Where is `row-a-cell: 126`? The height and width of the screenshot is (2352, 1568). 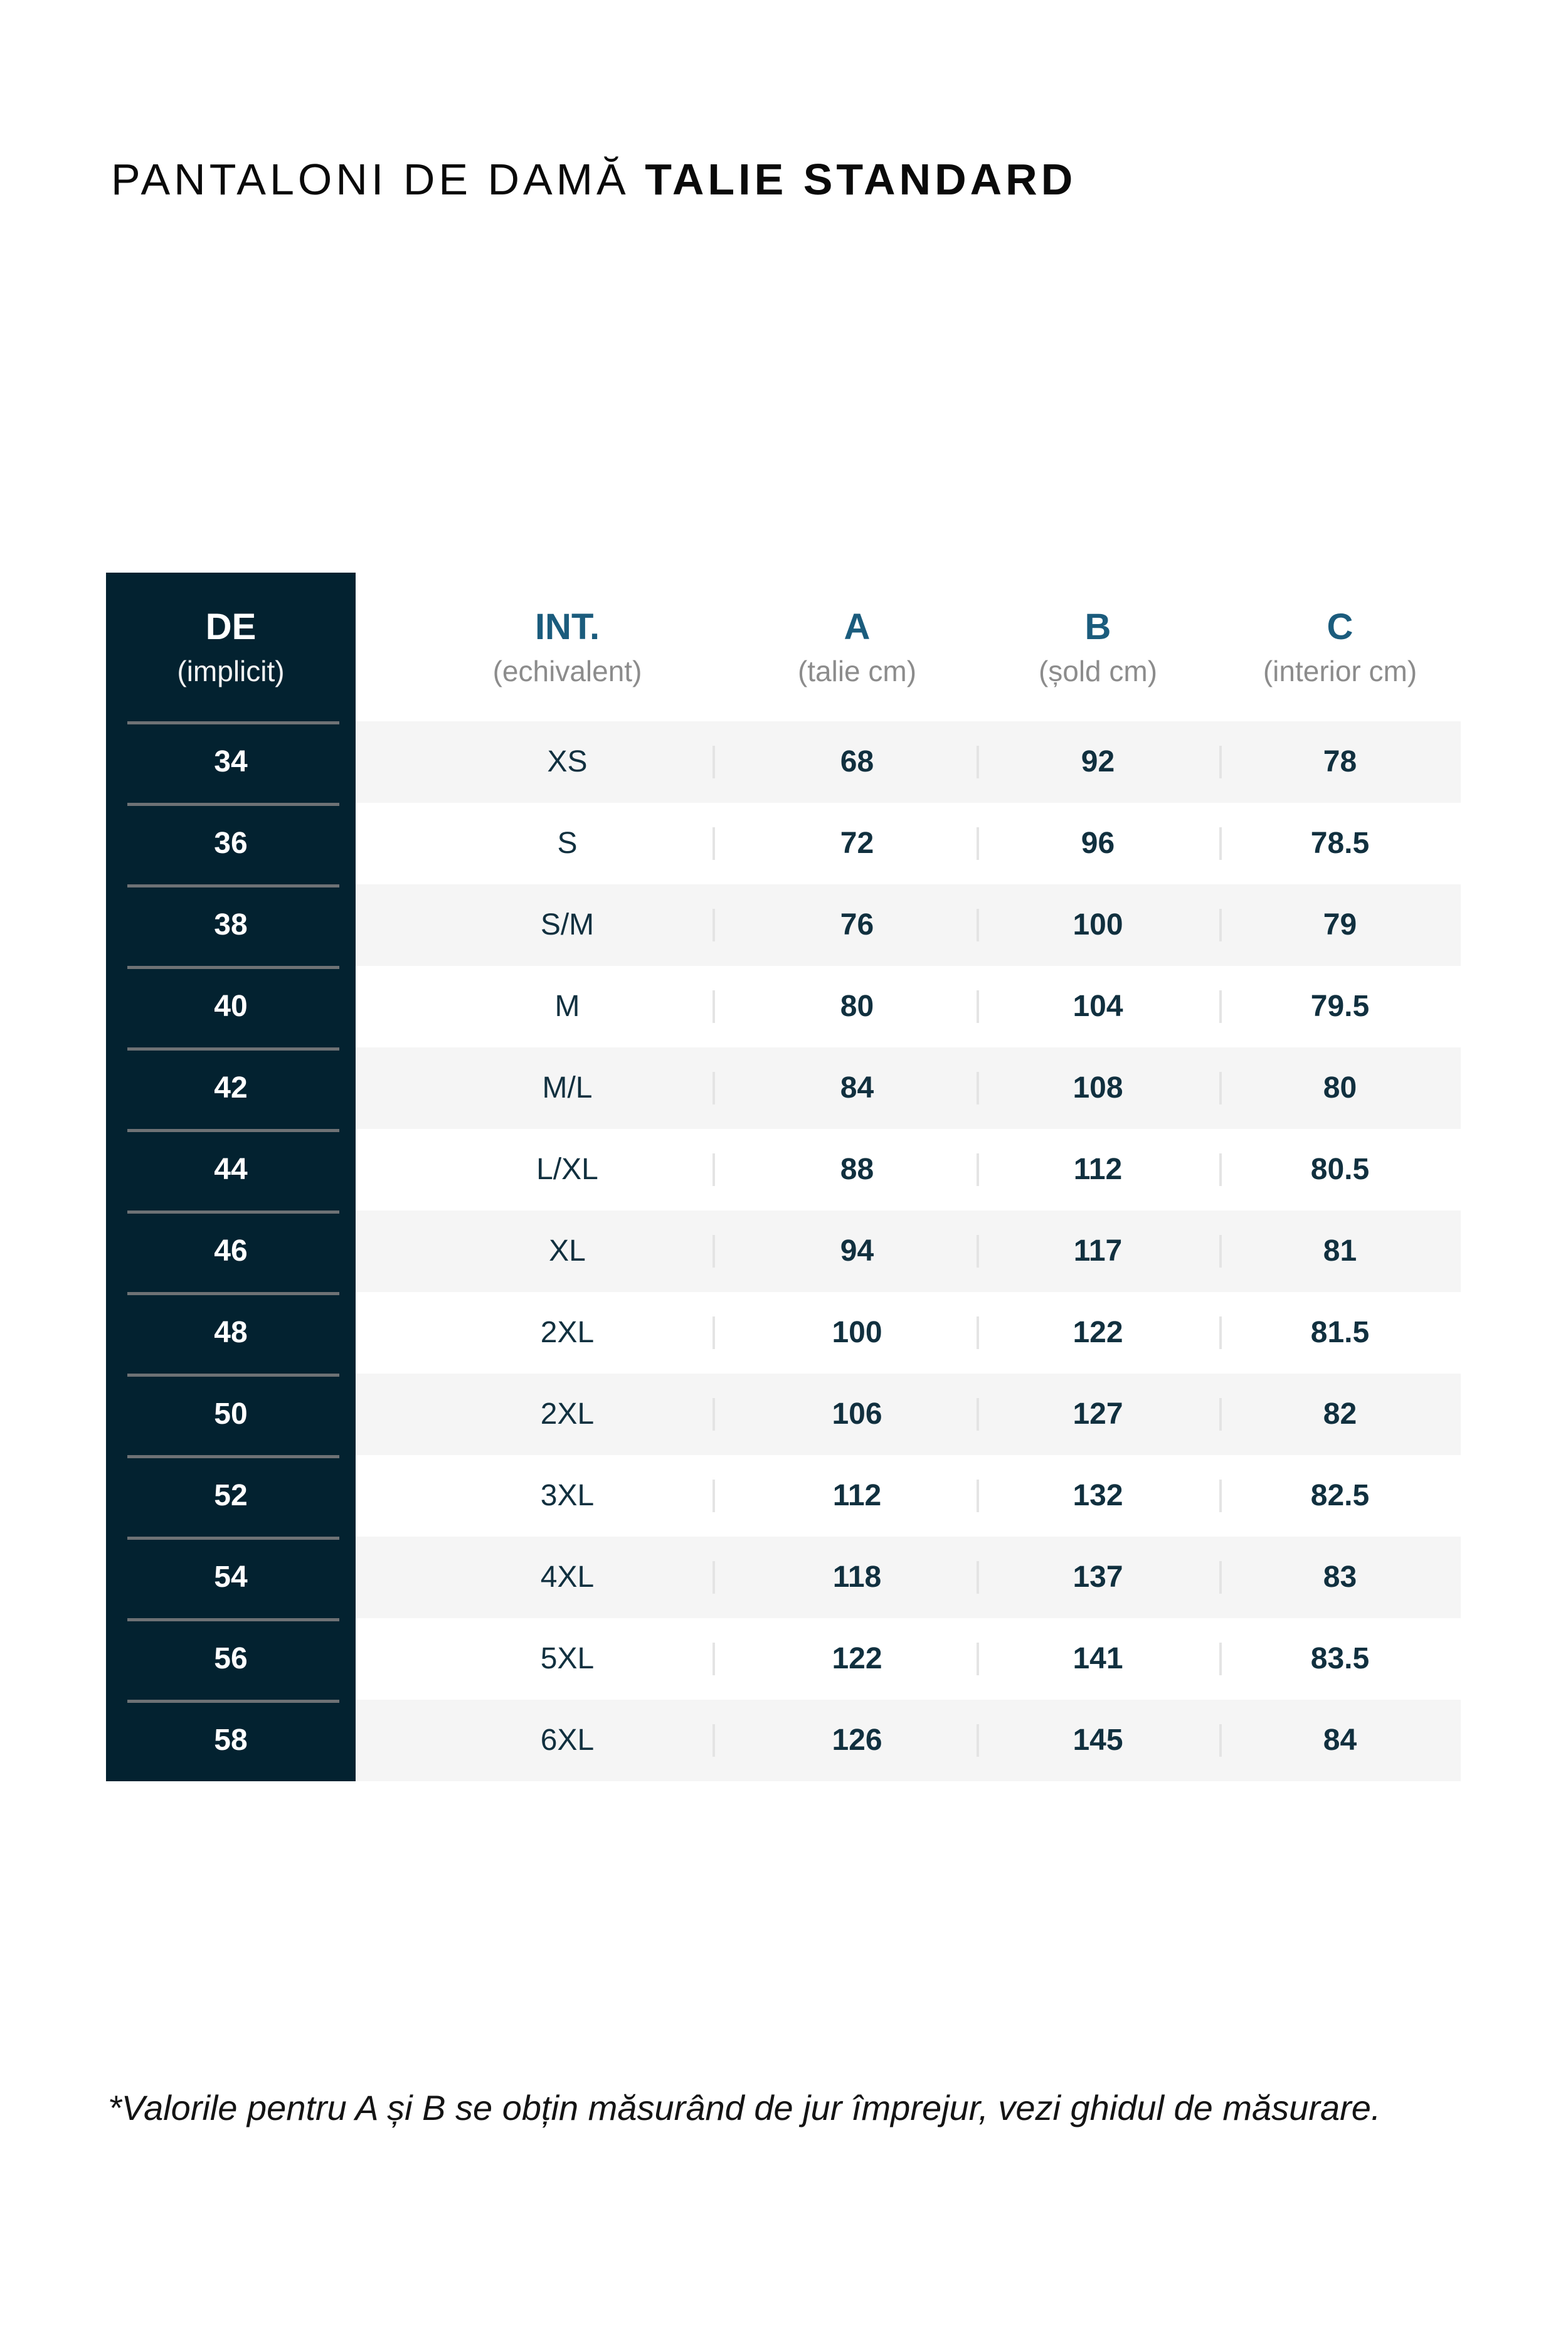
row-a-cell: 126 is located at coordinates (844, 1740).